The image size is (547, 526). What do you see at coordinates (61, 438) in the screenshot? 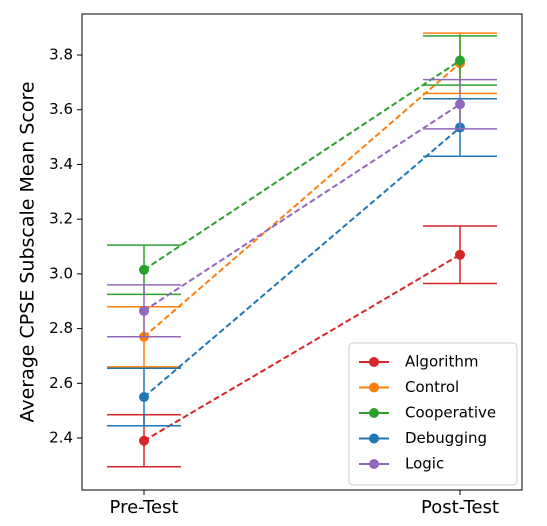
I see `y-tick-label: 2.4` at bounding box center [61, 438].